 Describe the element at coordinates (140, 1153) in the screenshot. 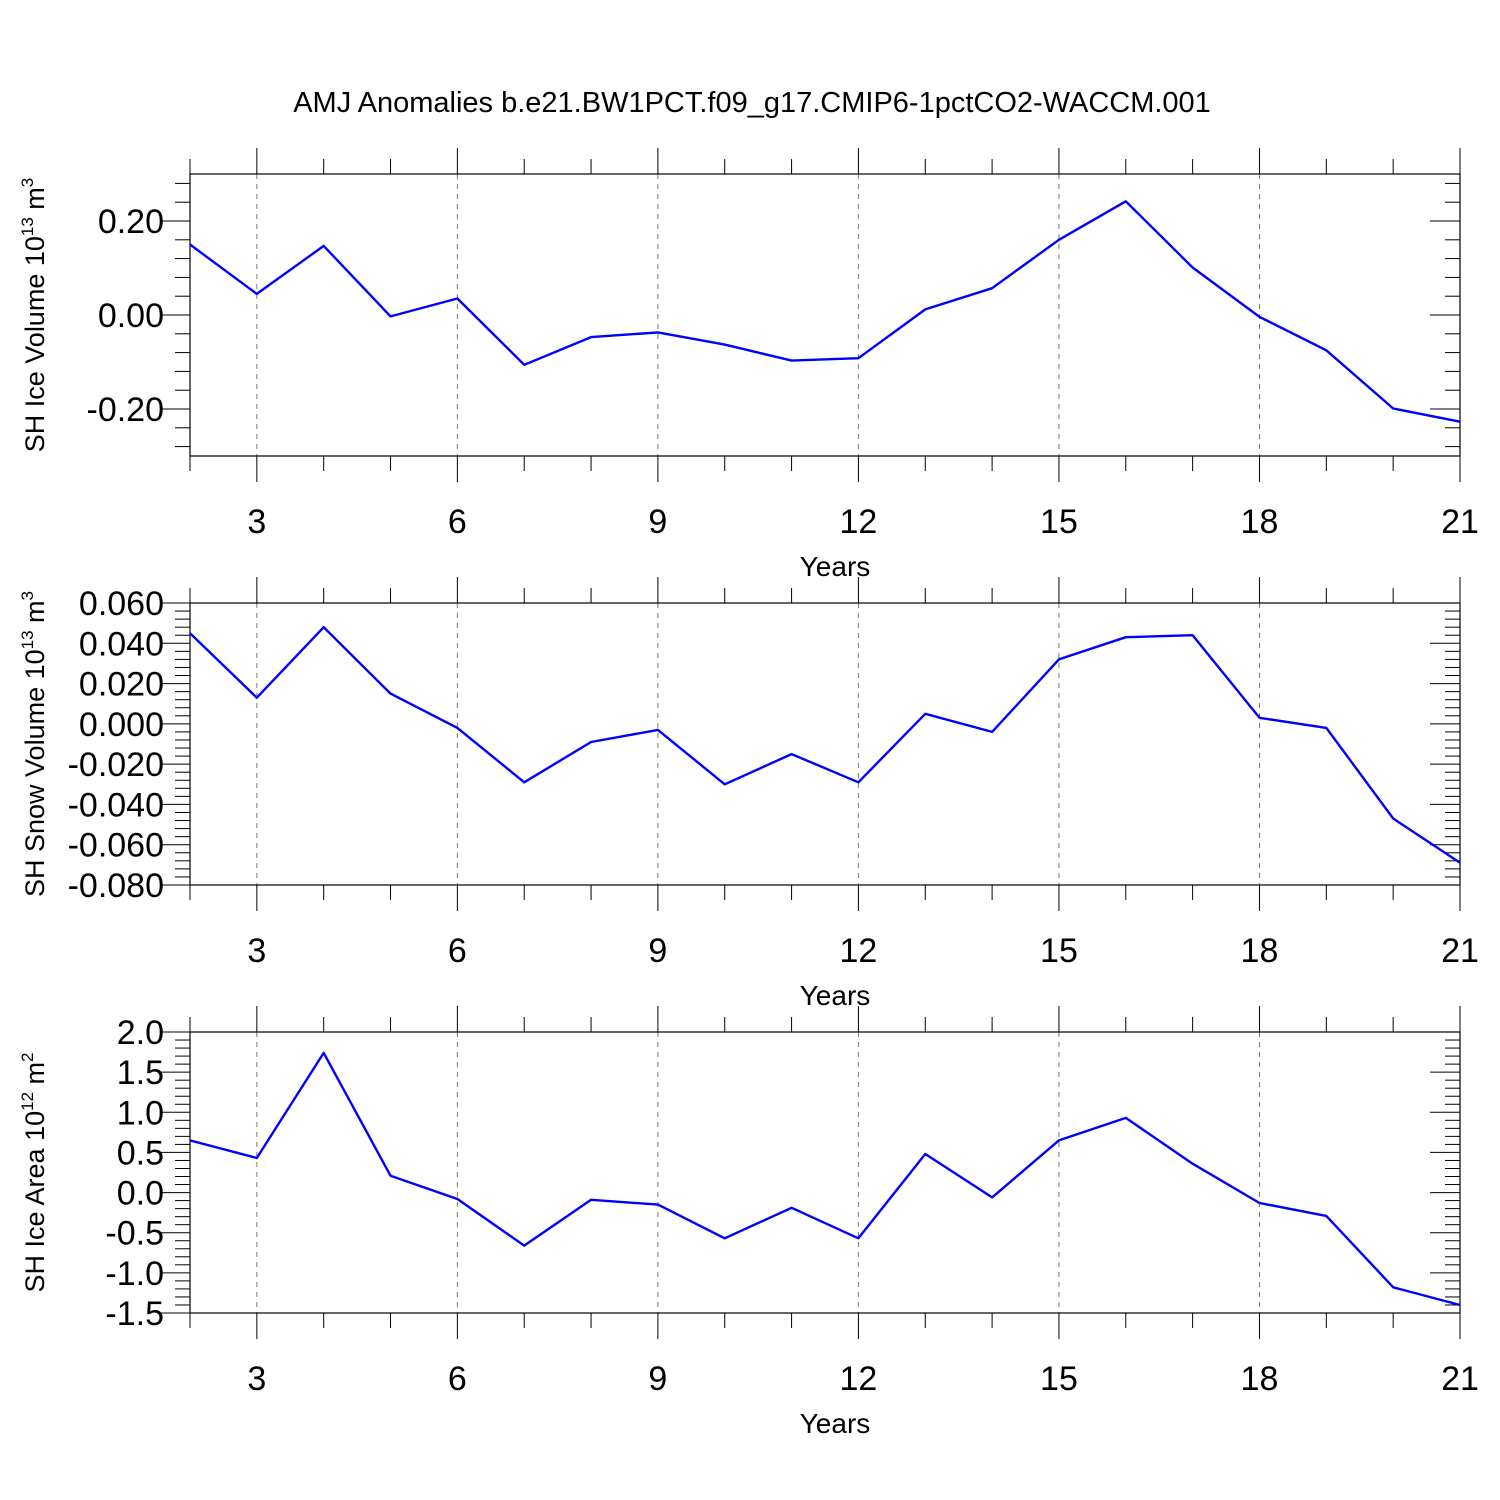

I see `y-tick-label: 0.5` at that location.